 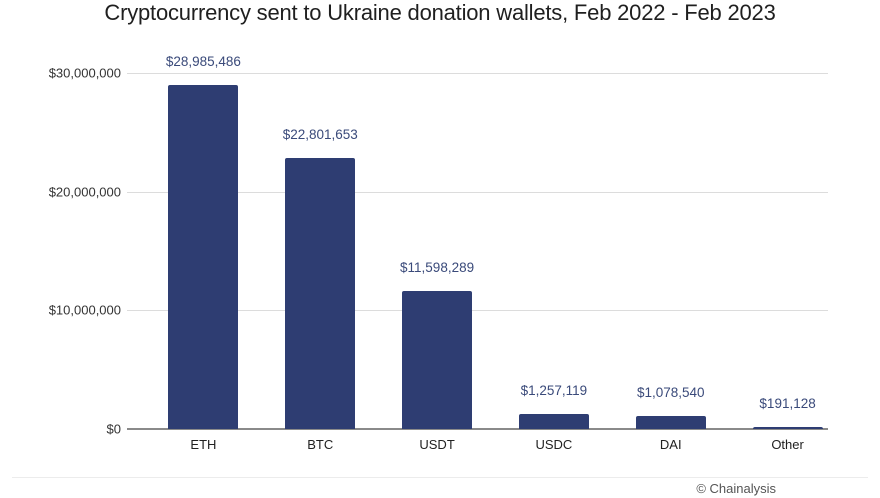 What do you see at coordinates (84, 310) in the screenshot?
I see `y-tick-label: $10,000,000` at bounding box center [84, 310].